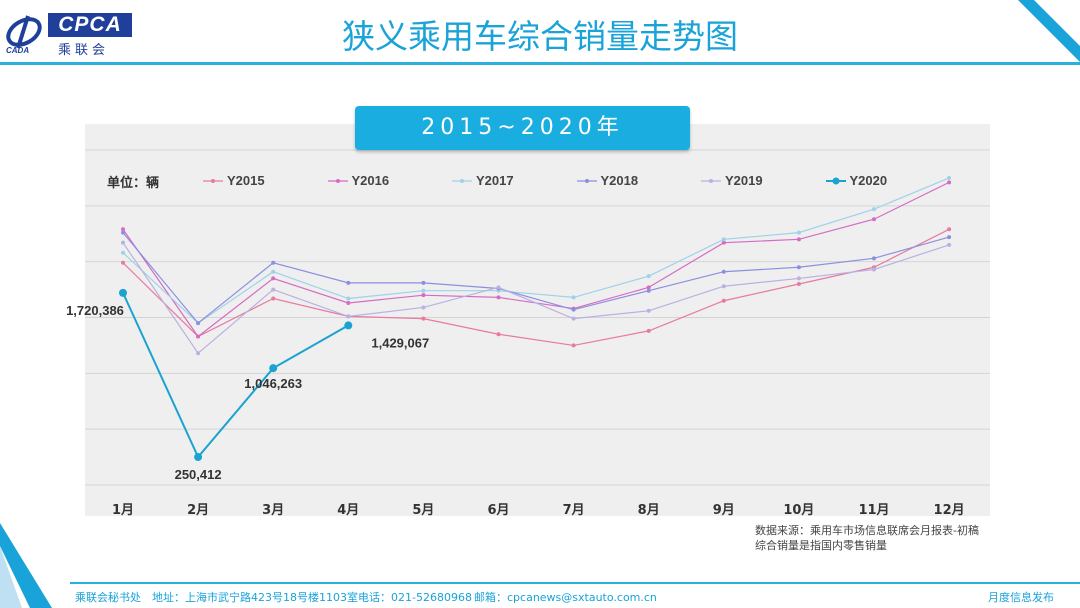 This screenshot has height=608, width=1080. What do you see at coordinates (370, 180) in the screenshot?
I see `legend-label: Y2016` at bounding box center [370, 180].